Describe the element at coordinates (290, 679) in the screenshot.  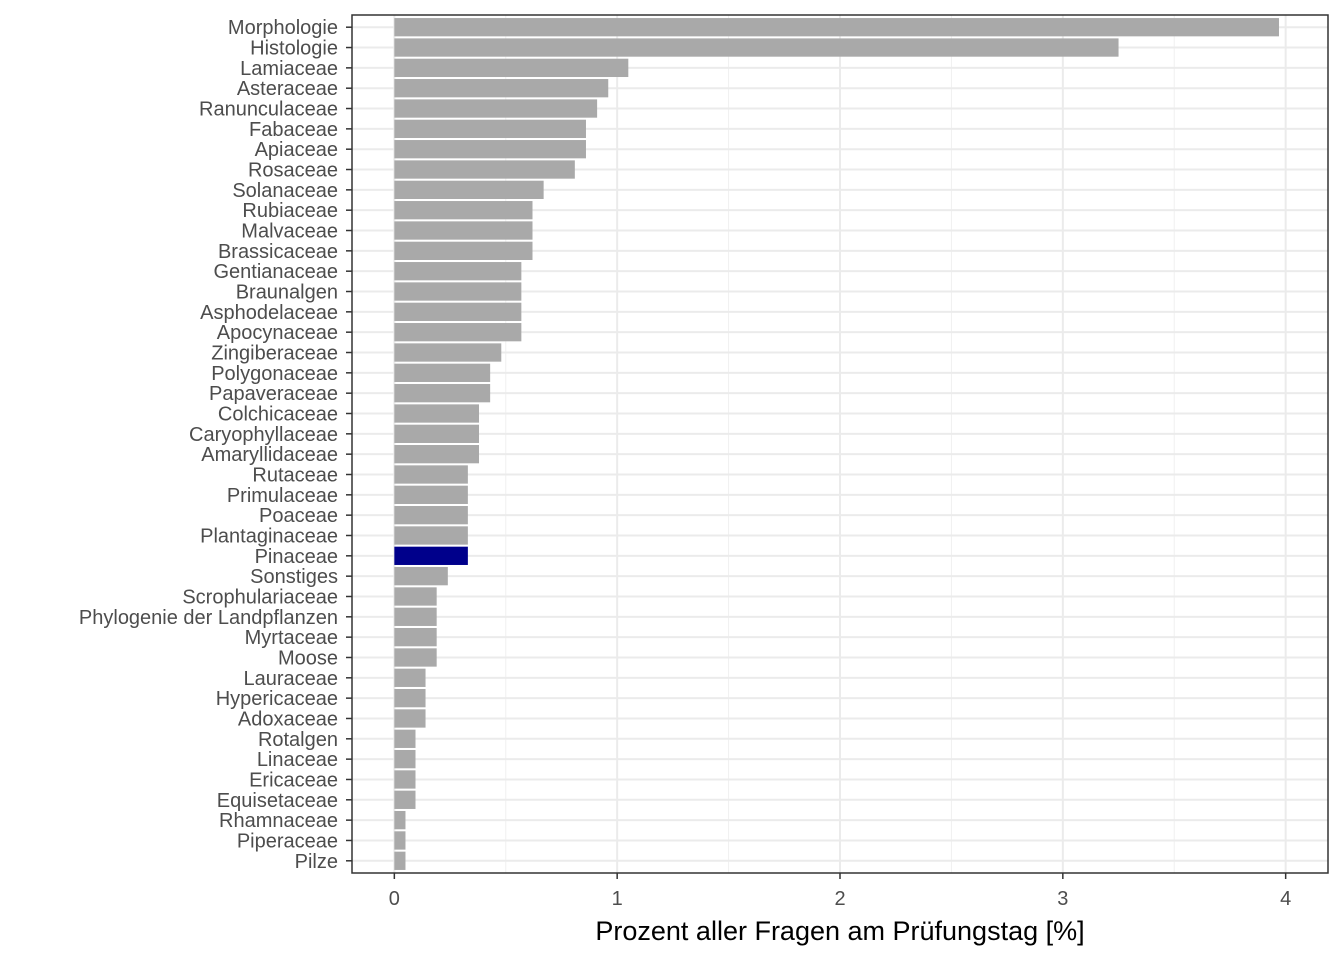
I see `y-tick-label: Lauraceae` at that location.